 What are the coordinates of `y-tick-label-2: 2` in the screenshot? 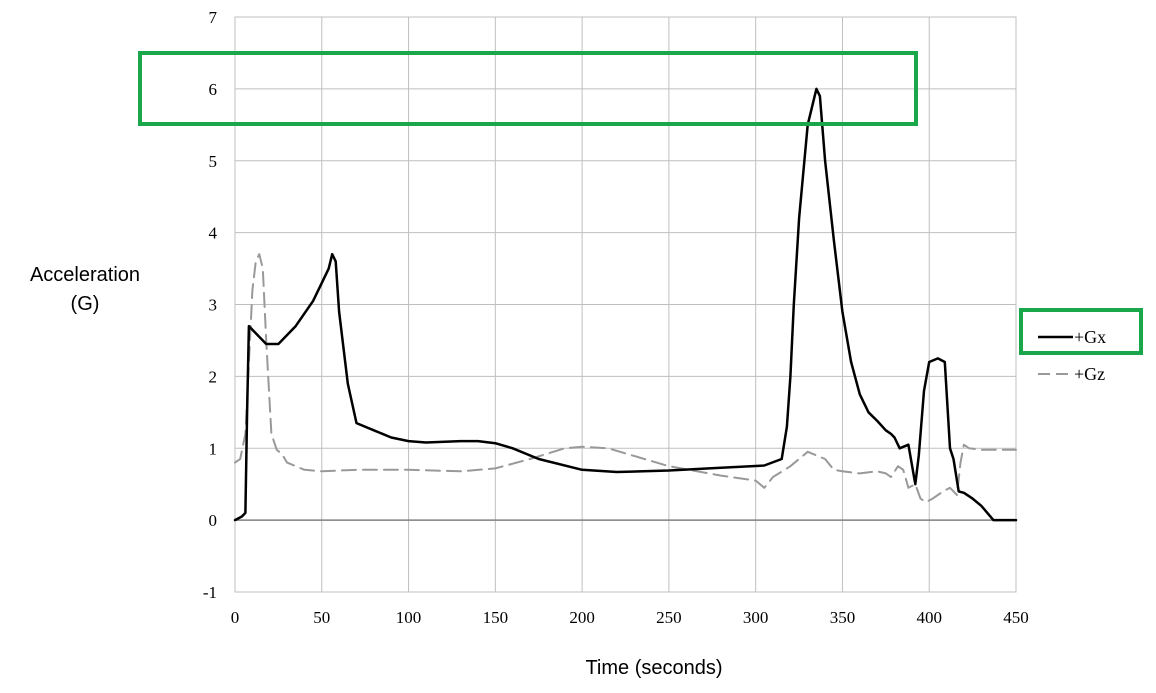 It's located at (213, 376).